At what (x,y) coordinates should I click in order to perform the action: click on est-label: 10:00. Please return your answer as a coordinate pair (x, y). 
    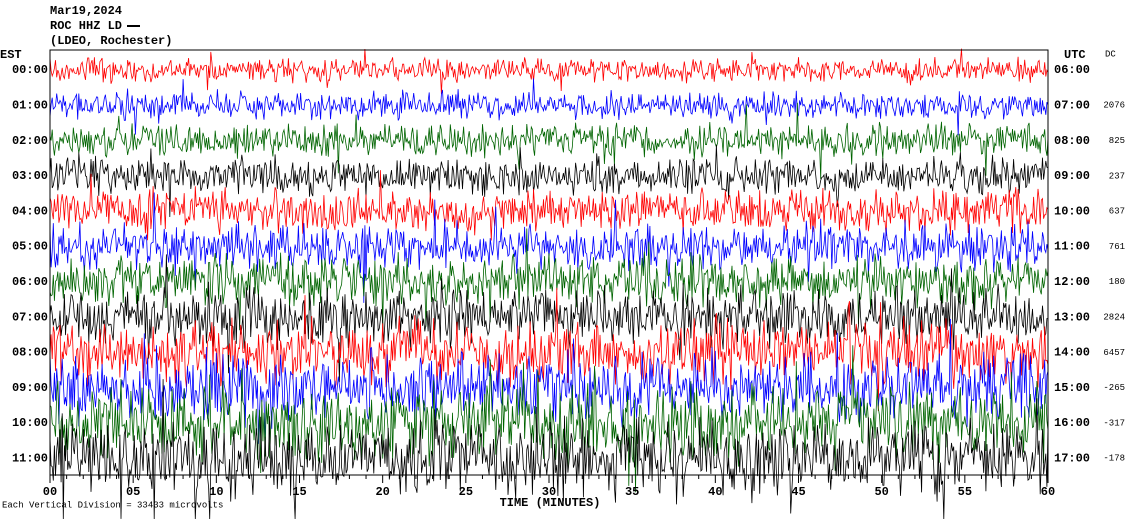
    Looking at the image, I should click on (30, 423).